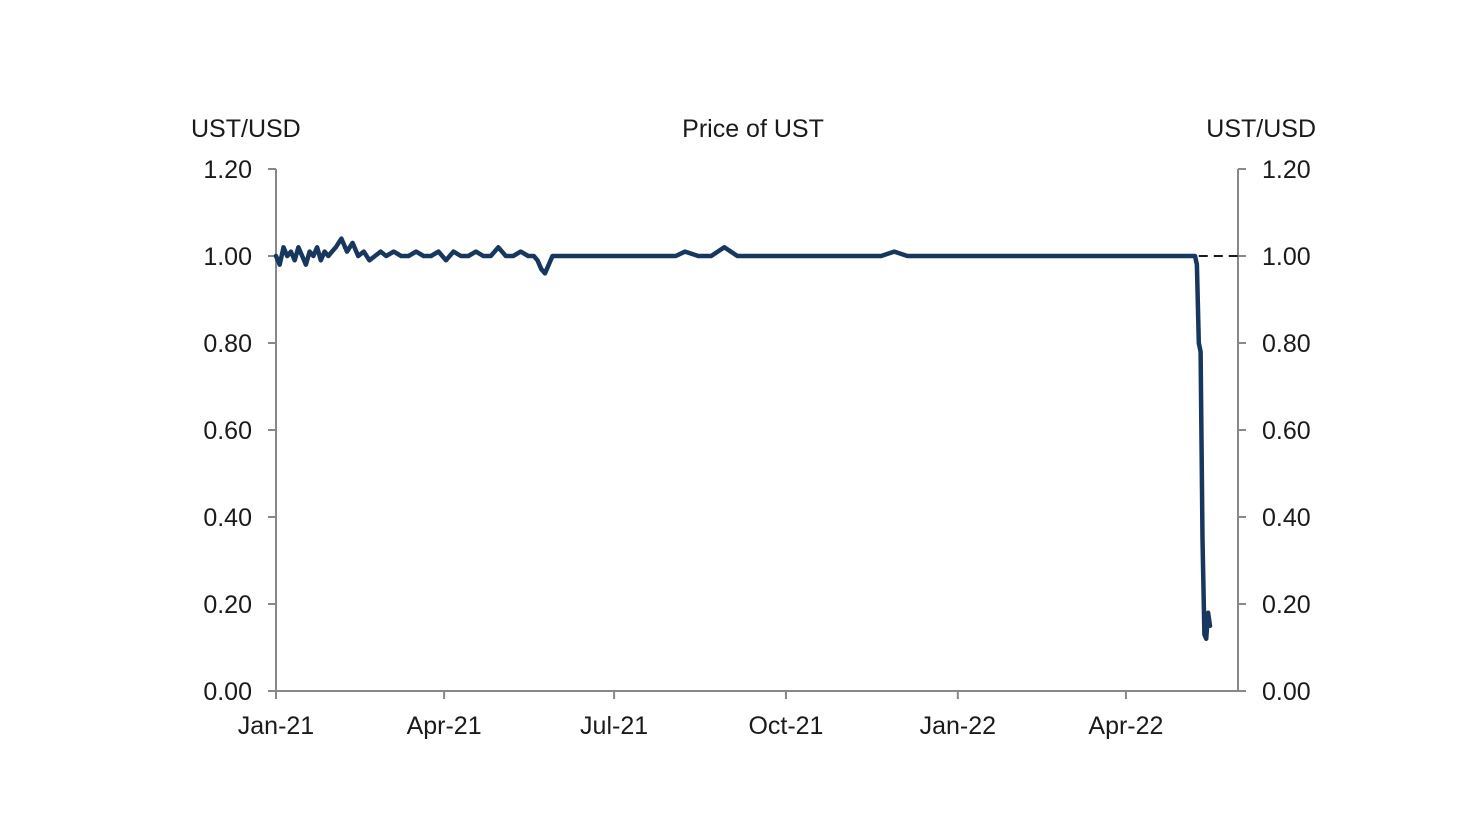  What do you see at coordinates (1261, 129) in the screenshot?
I see `right-axis-unit: UST/USD` at bounding box center [1261, 129].